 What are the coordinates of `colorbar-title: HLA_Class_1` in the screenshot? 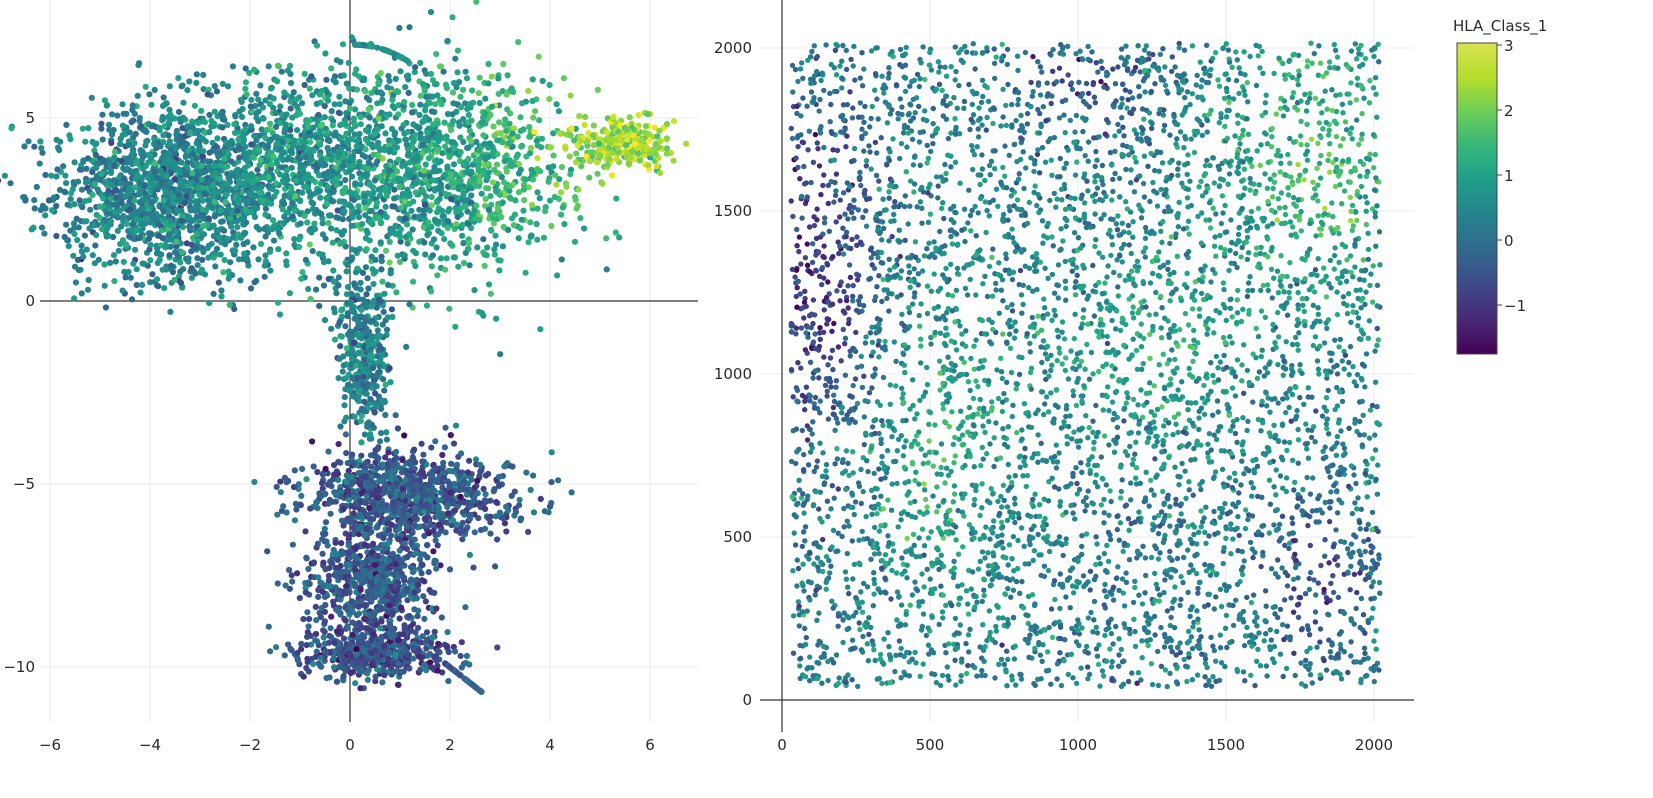 It's located at (1500, 26).